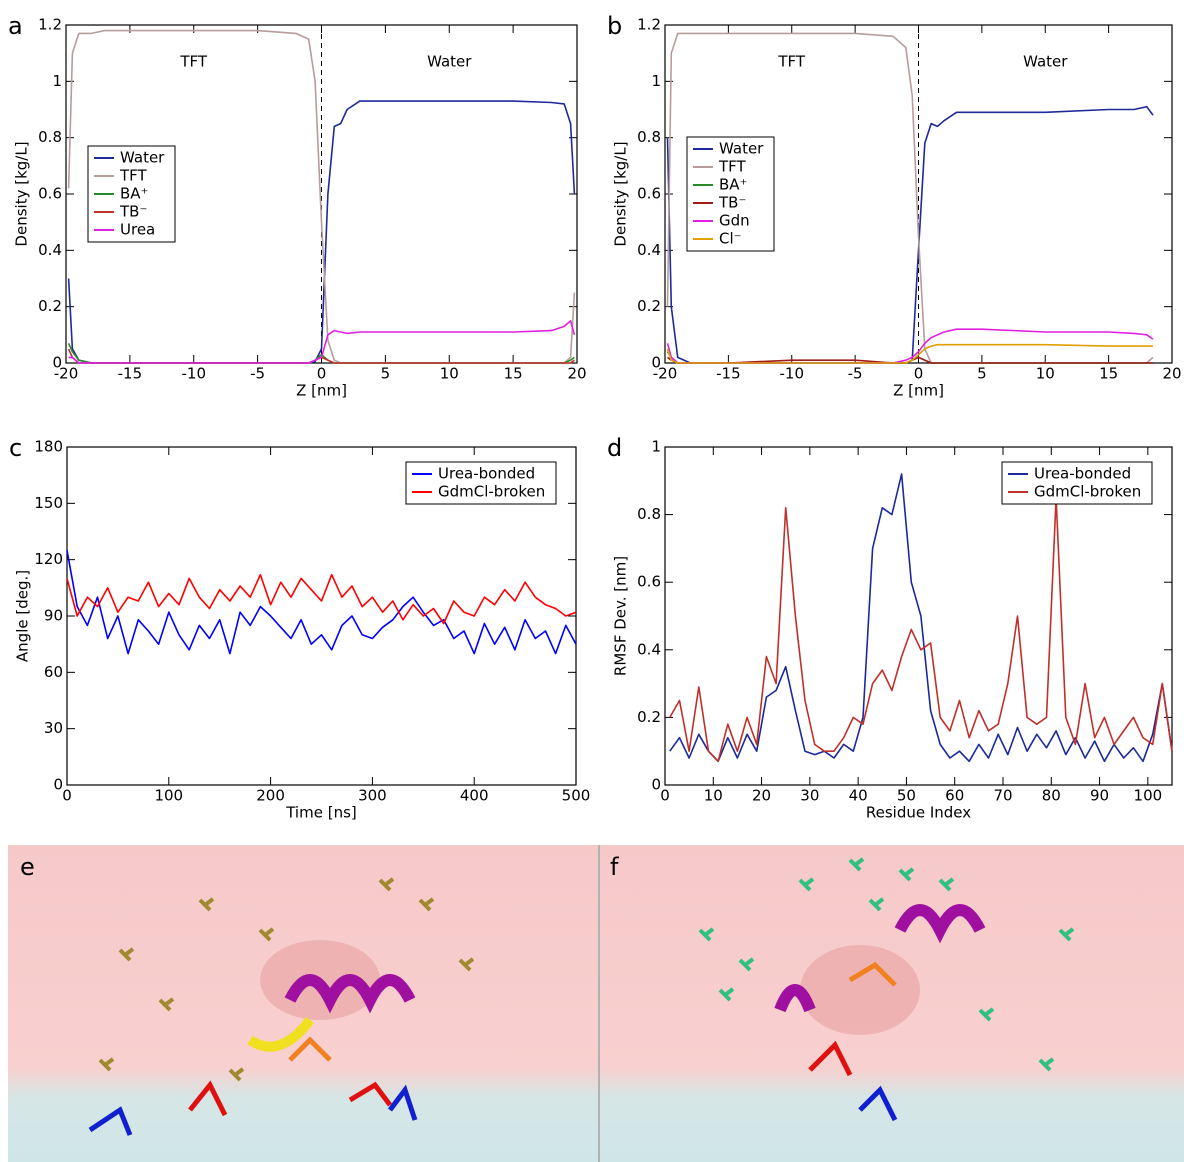  Describe the element at coordinates (809, 796) in the screenshot. I see `x-tick-label: 30` at that location.